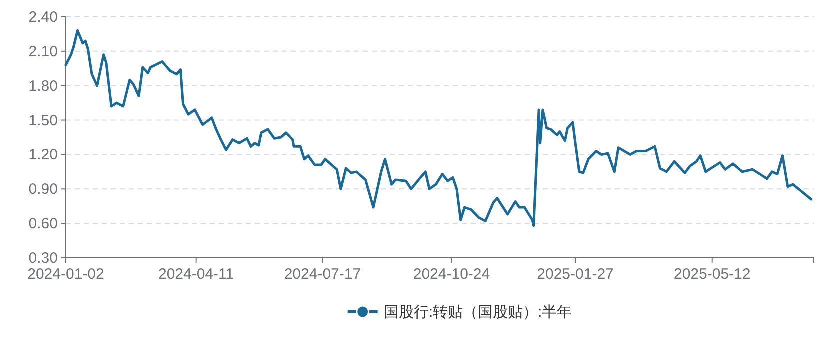 This screenshot has height=362, width=831. What do you see at coordinates (43, 86) in the screenshot?
I see `y-tick-label: 1.80` at bounding box center [43, 86].